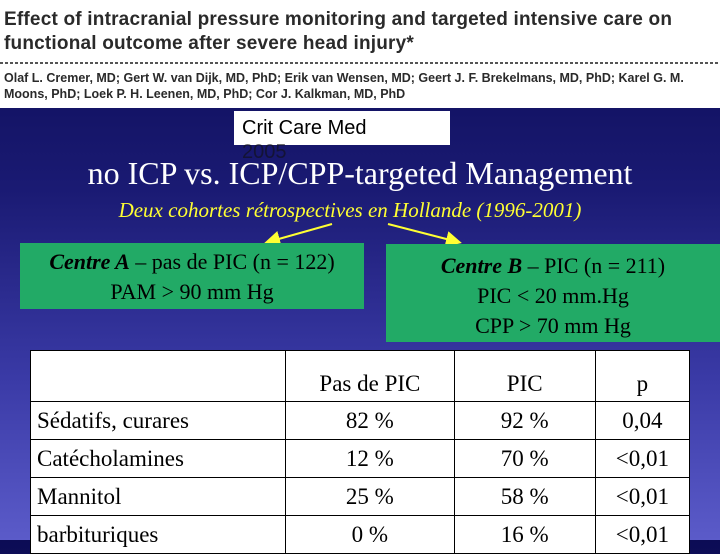  Describe the element at coordinates (360, 63) in the screenshot. I see `citation-divider` at that location.